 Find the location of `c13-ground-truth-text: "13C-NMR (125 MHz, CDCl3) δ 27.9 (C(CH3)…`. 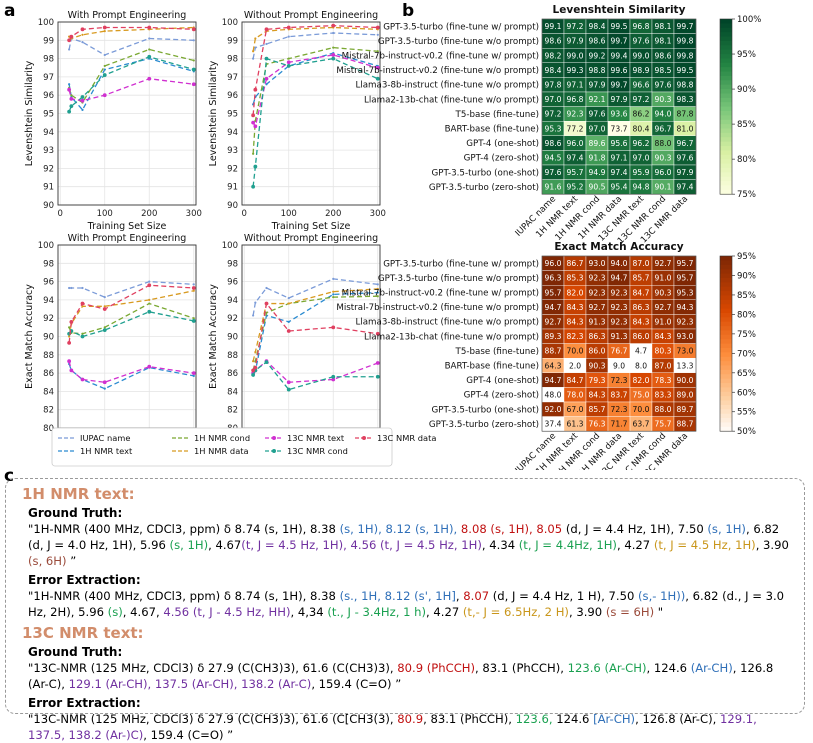

c13-ground-truth-text: "13C-NMR (125 MHz, CDCl3) δ 27.9 (C(CH3)… is located at coordinates (410, 676).